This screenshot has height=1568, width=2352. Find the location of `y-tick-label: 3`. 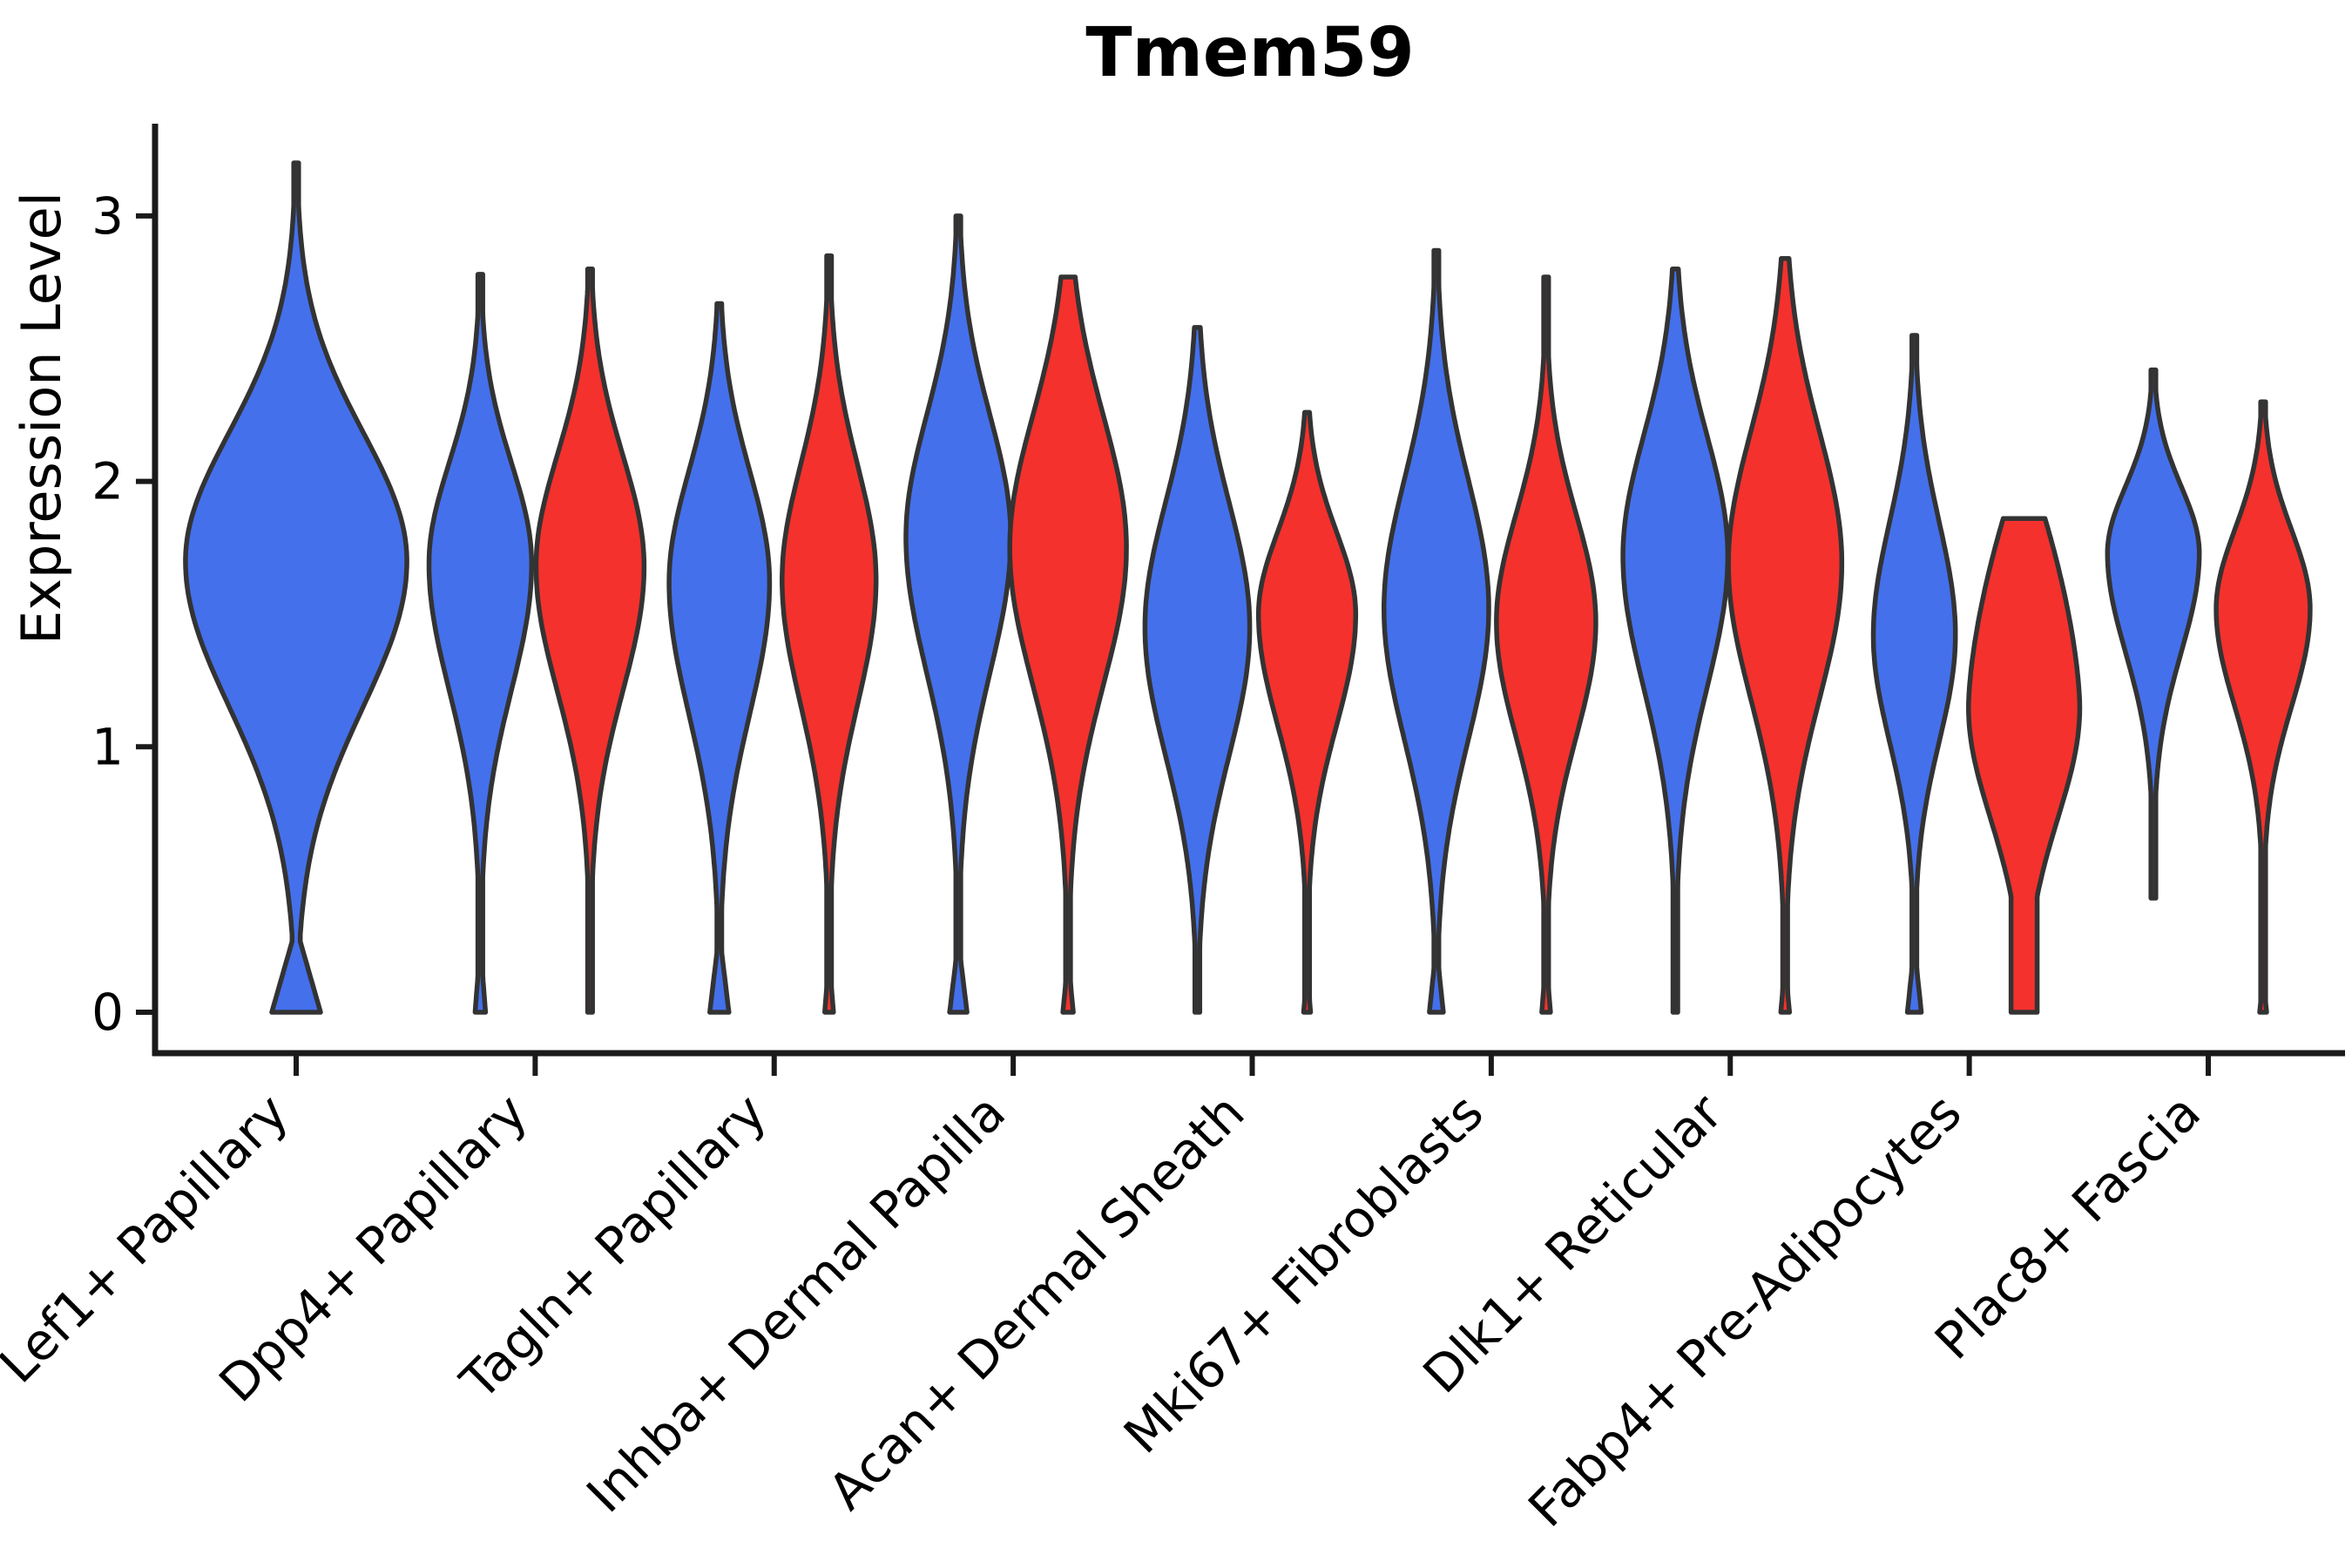

y-tick-label: 3 is located at coordinates (107, 216).